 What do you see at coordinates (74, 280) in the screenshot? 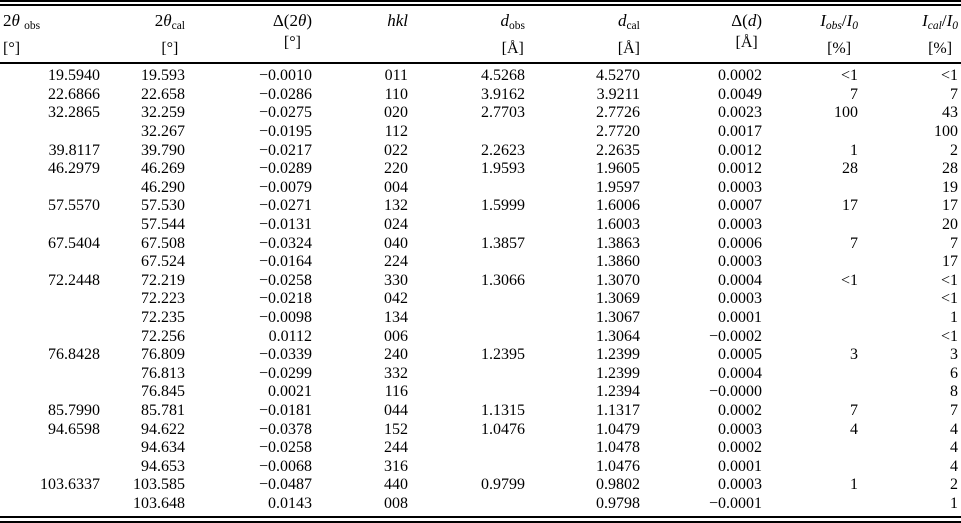
I see `cell-two-theta-obs: 72.2448` at bounding box center [74, 280].